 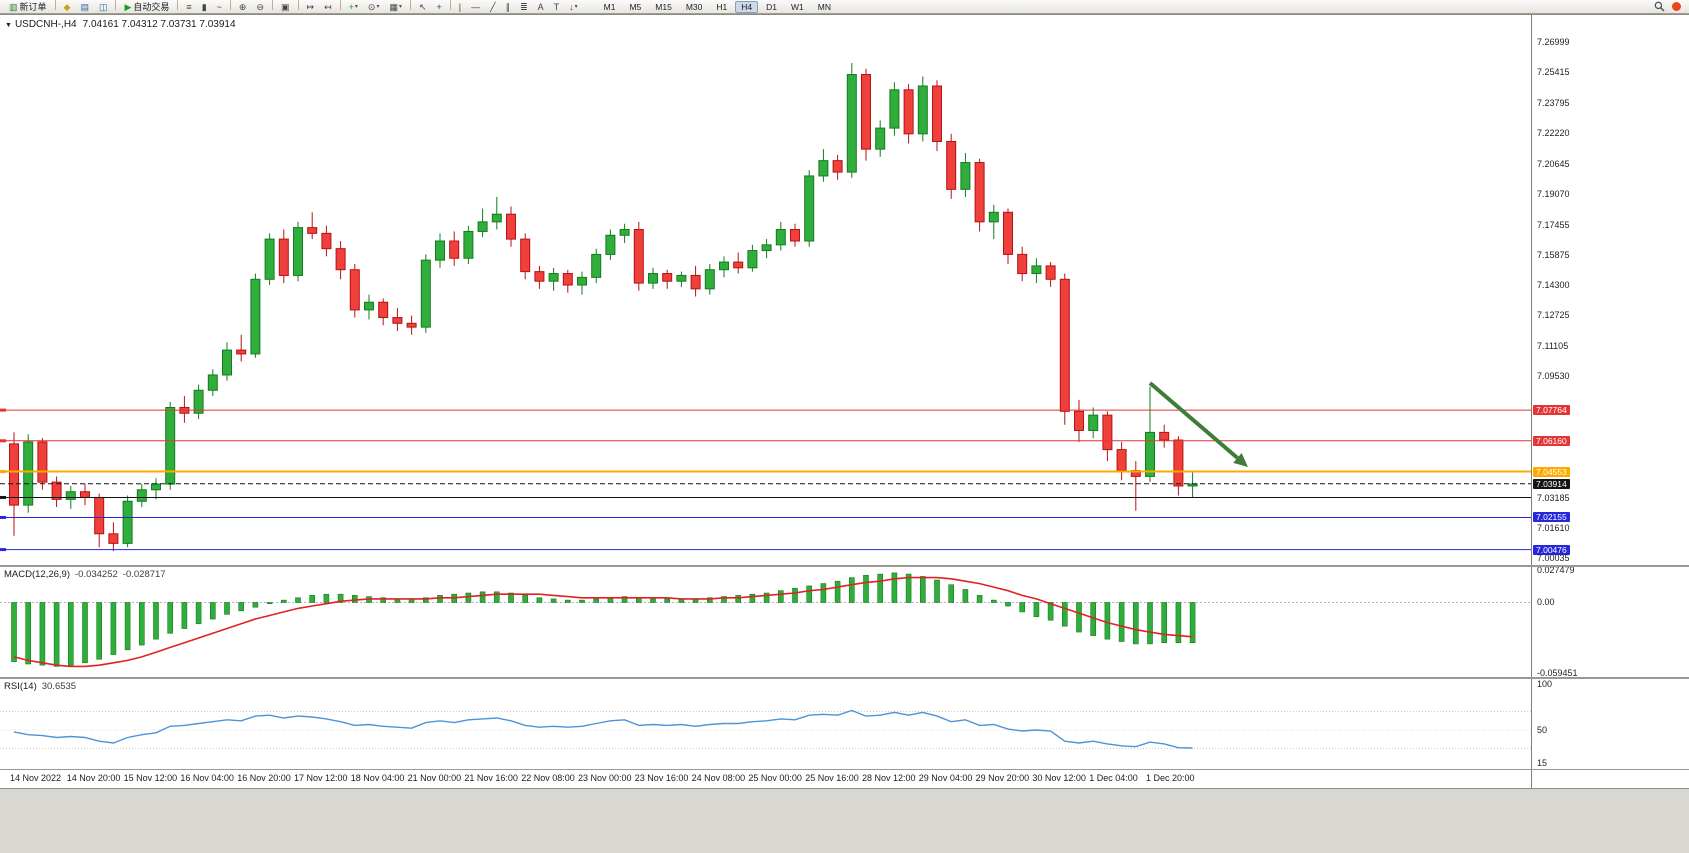 I want to click on horizontal-line-price-label: 7.07764, so click(x=1551, y=410).